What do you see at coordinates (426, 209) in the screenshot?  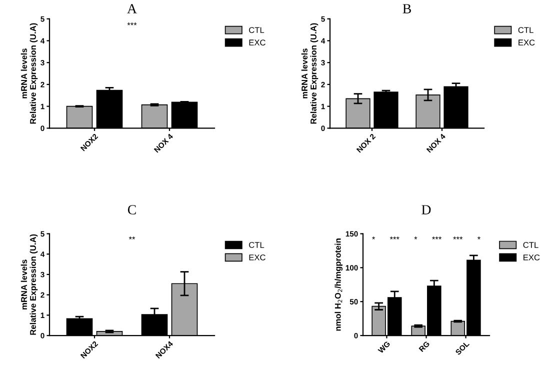 I see `chart-title: D` at bounding box center [426, 209].